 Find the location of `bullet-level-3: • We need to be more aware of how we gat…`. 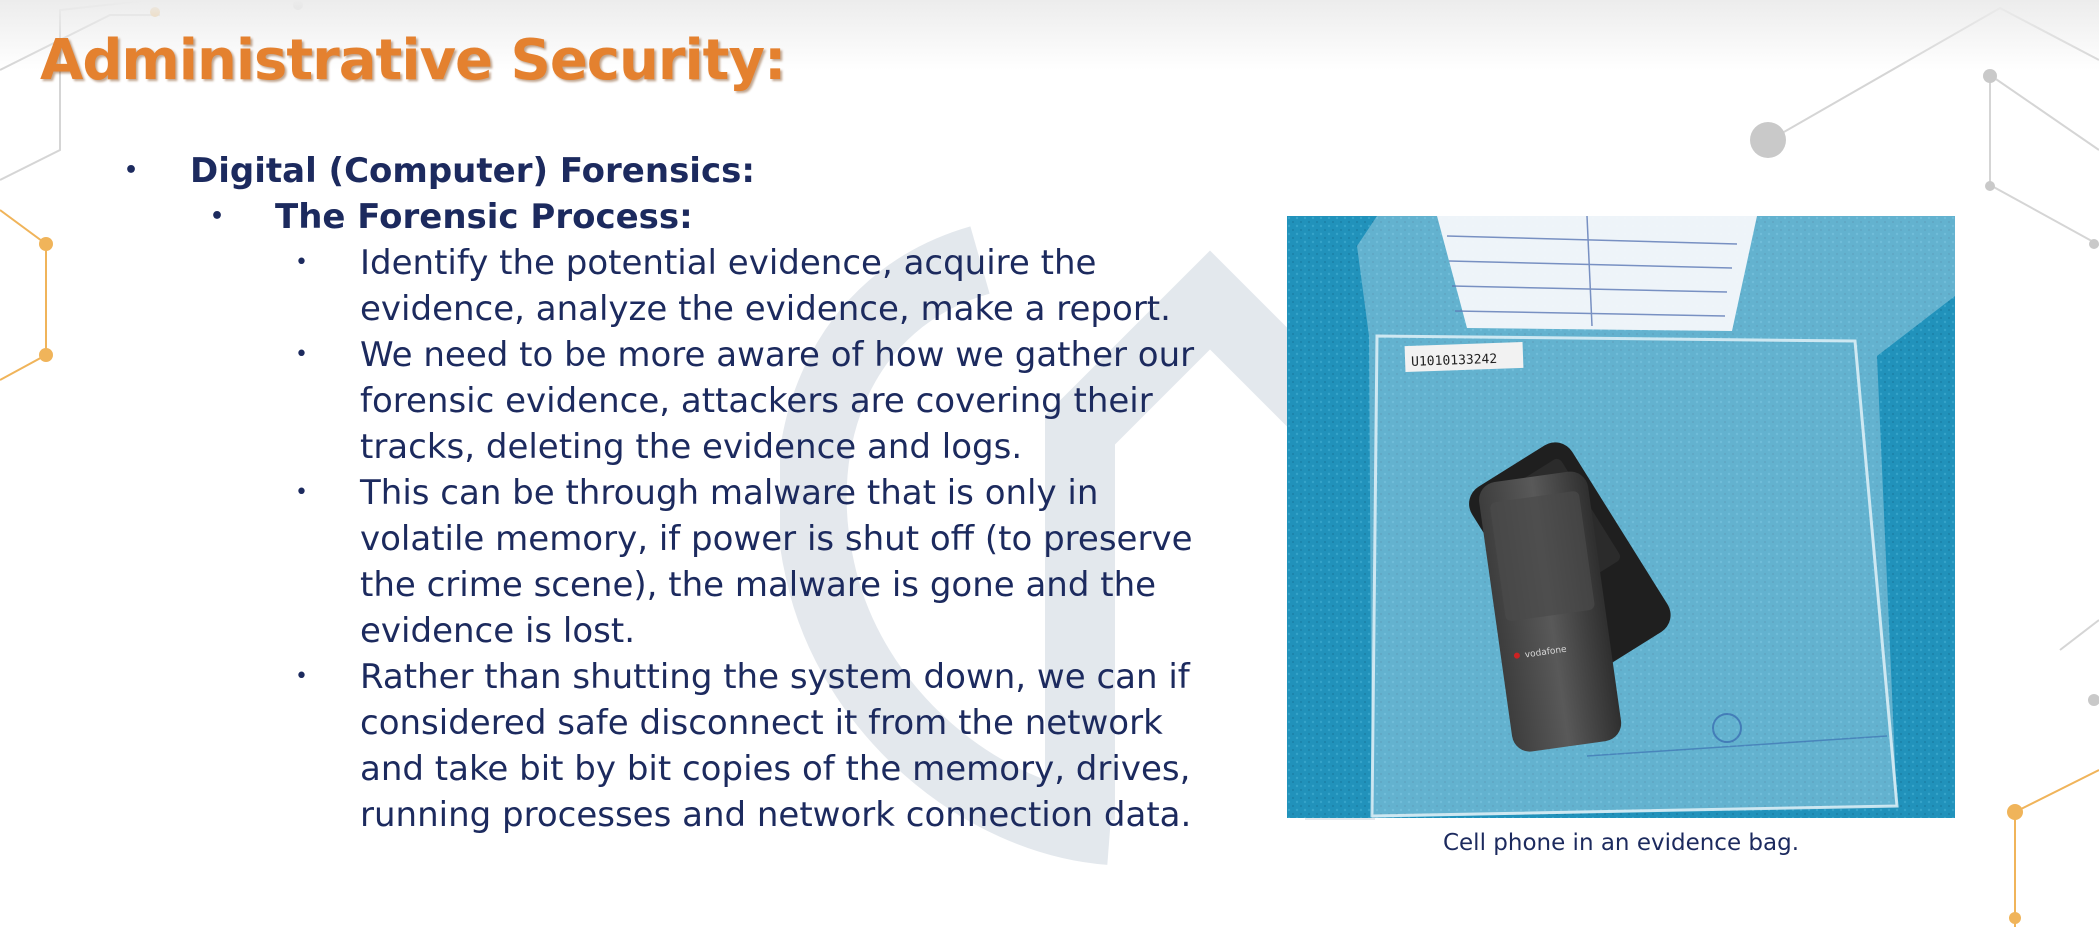

bullet-level-3: • We need to be more aware of how we gat… is located at coordinates (615, 401).